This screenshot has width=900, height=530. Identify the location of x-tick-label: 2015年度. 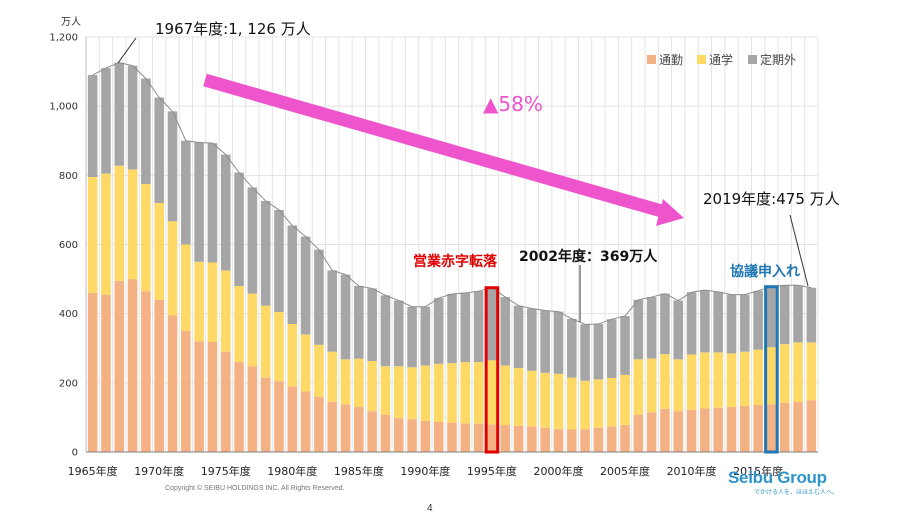
(758, 471).